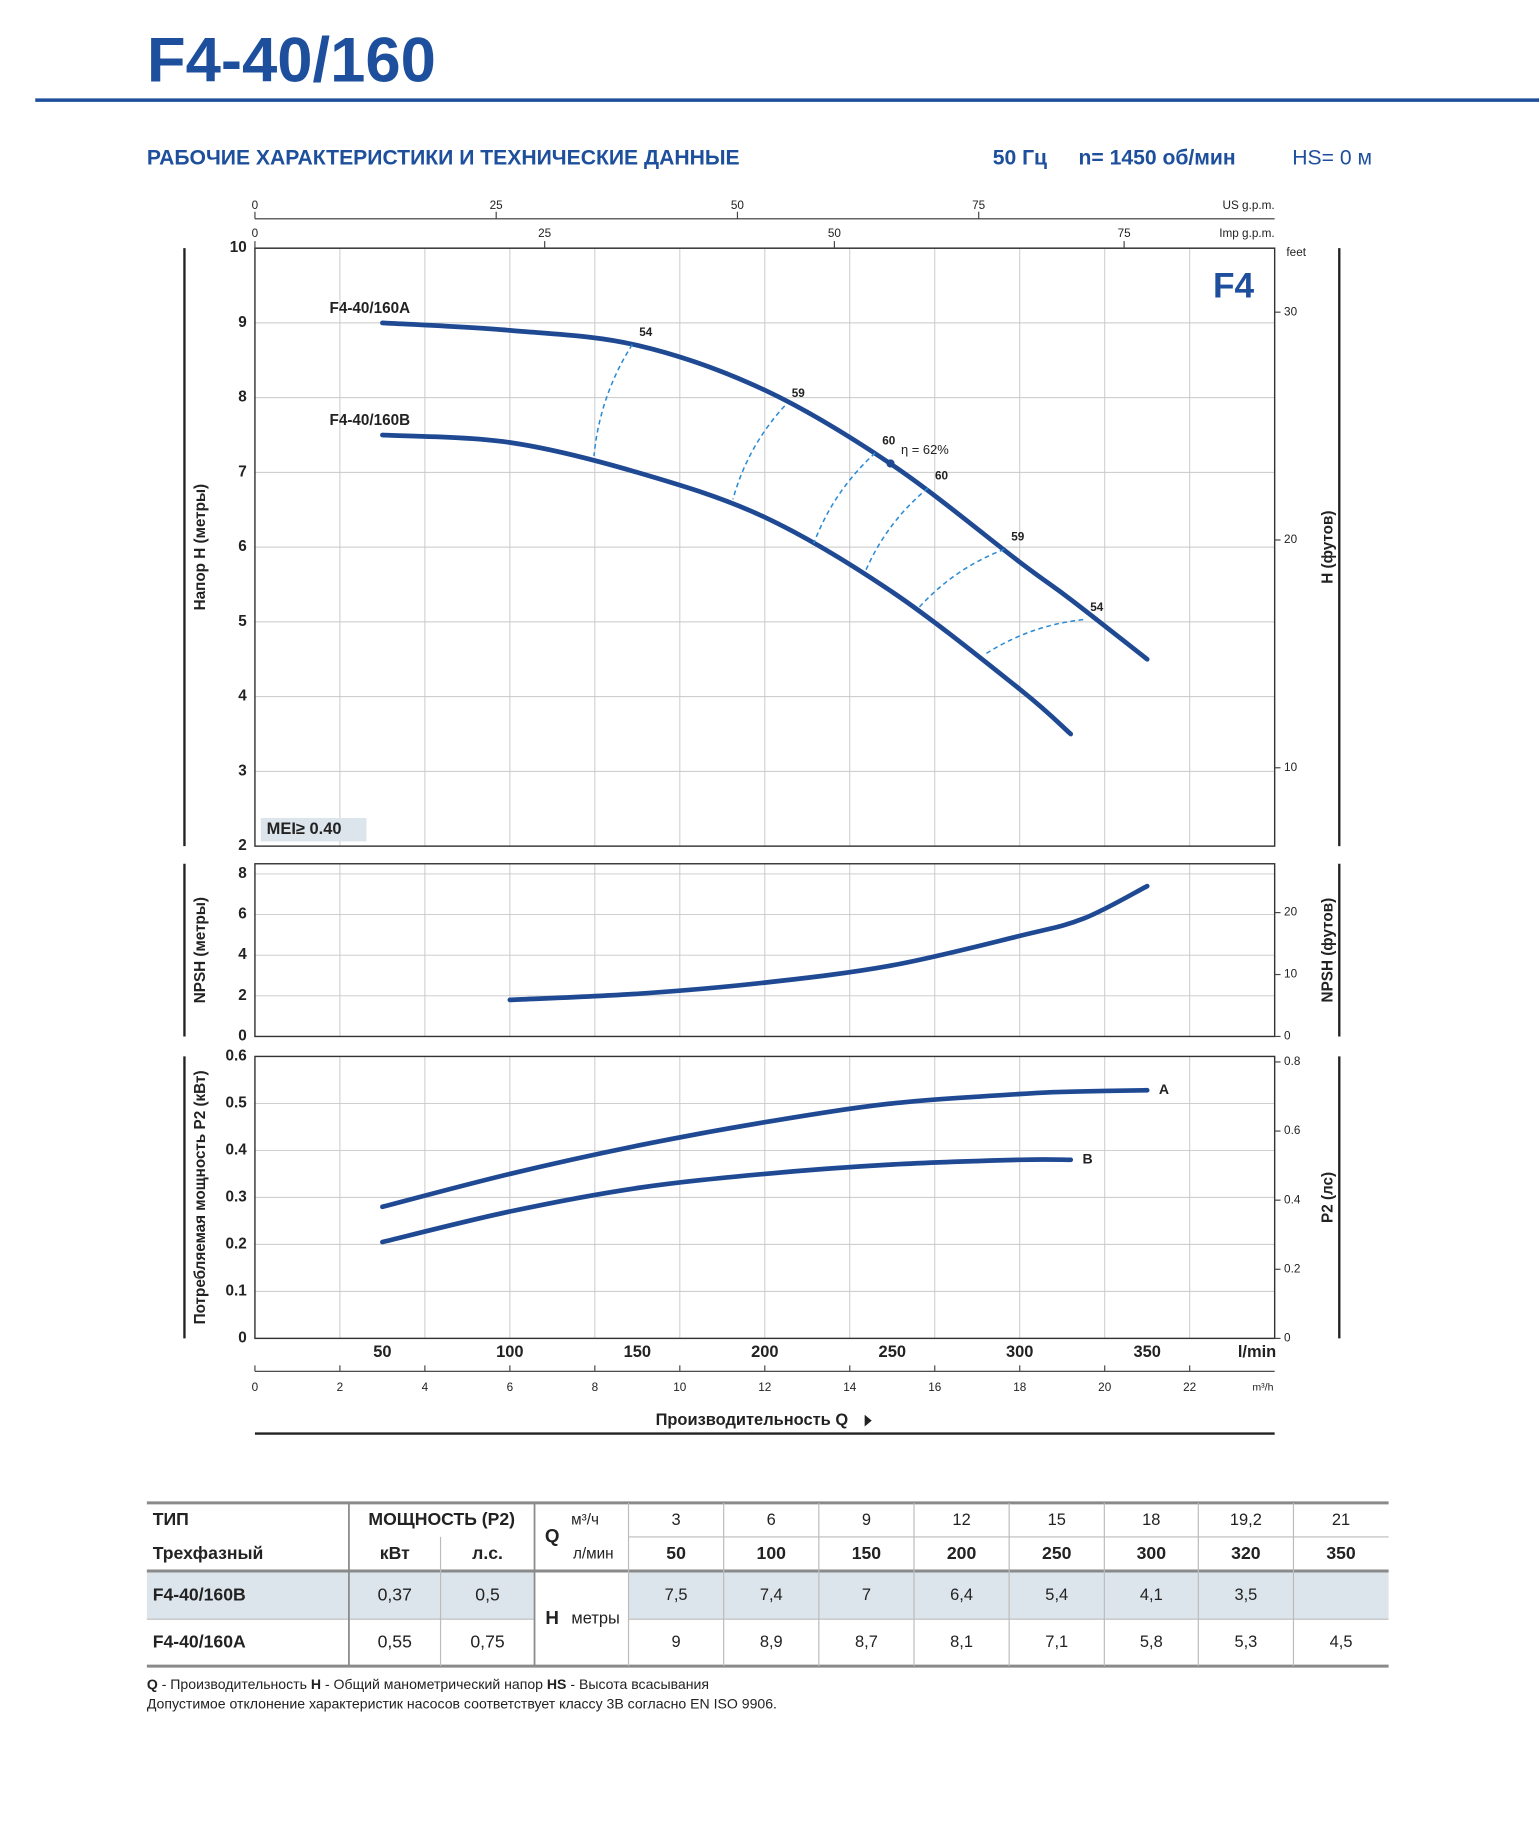  What do you see at coordinates (510, 1387) in the screenshot?
I see `x2-tick-label: 6` at bounding box center [510, 1387].